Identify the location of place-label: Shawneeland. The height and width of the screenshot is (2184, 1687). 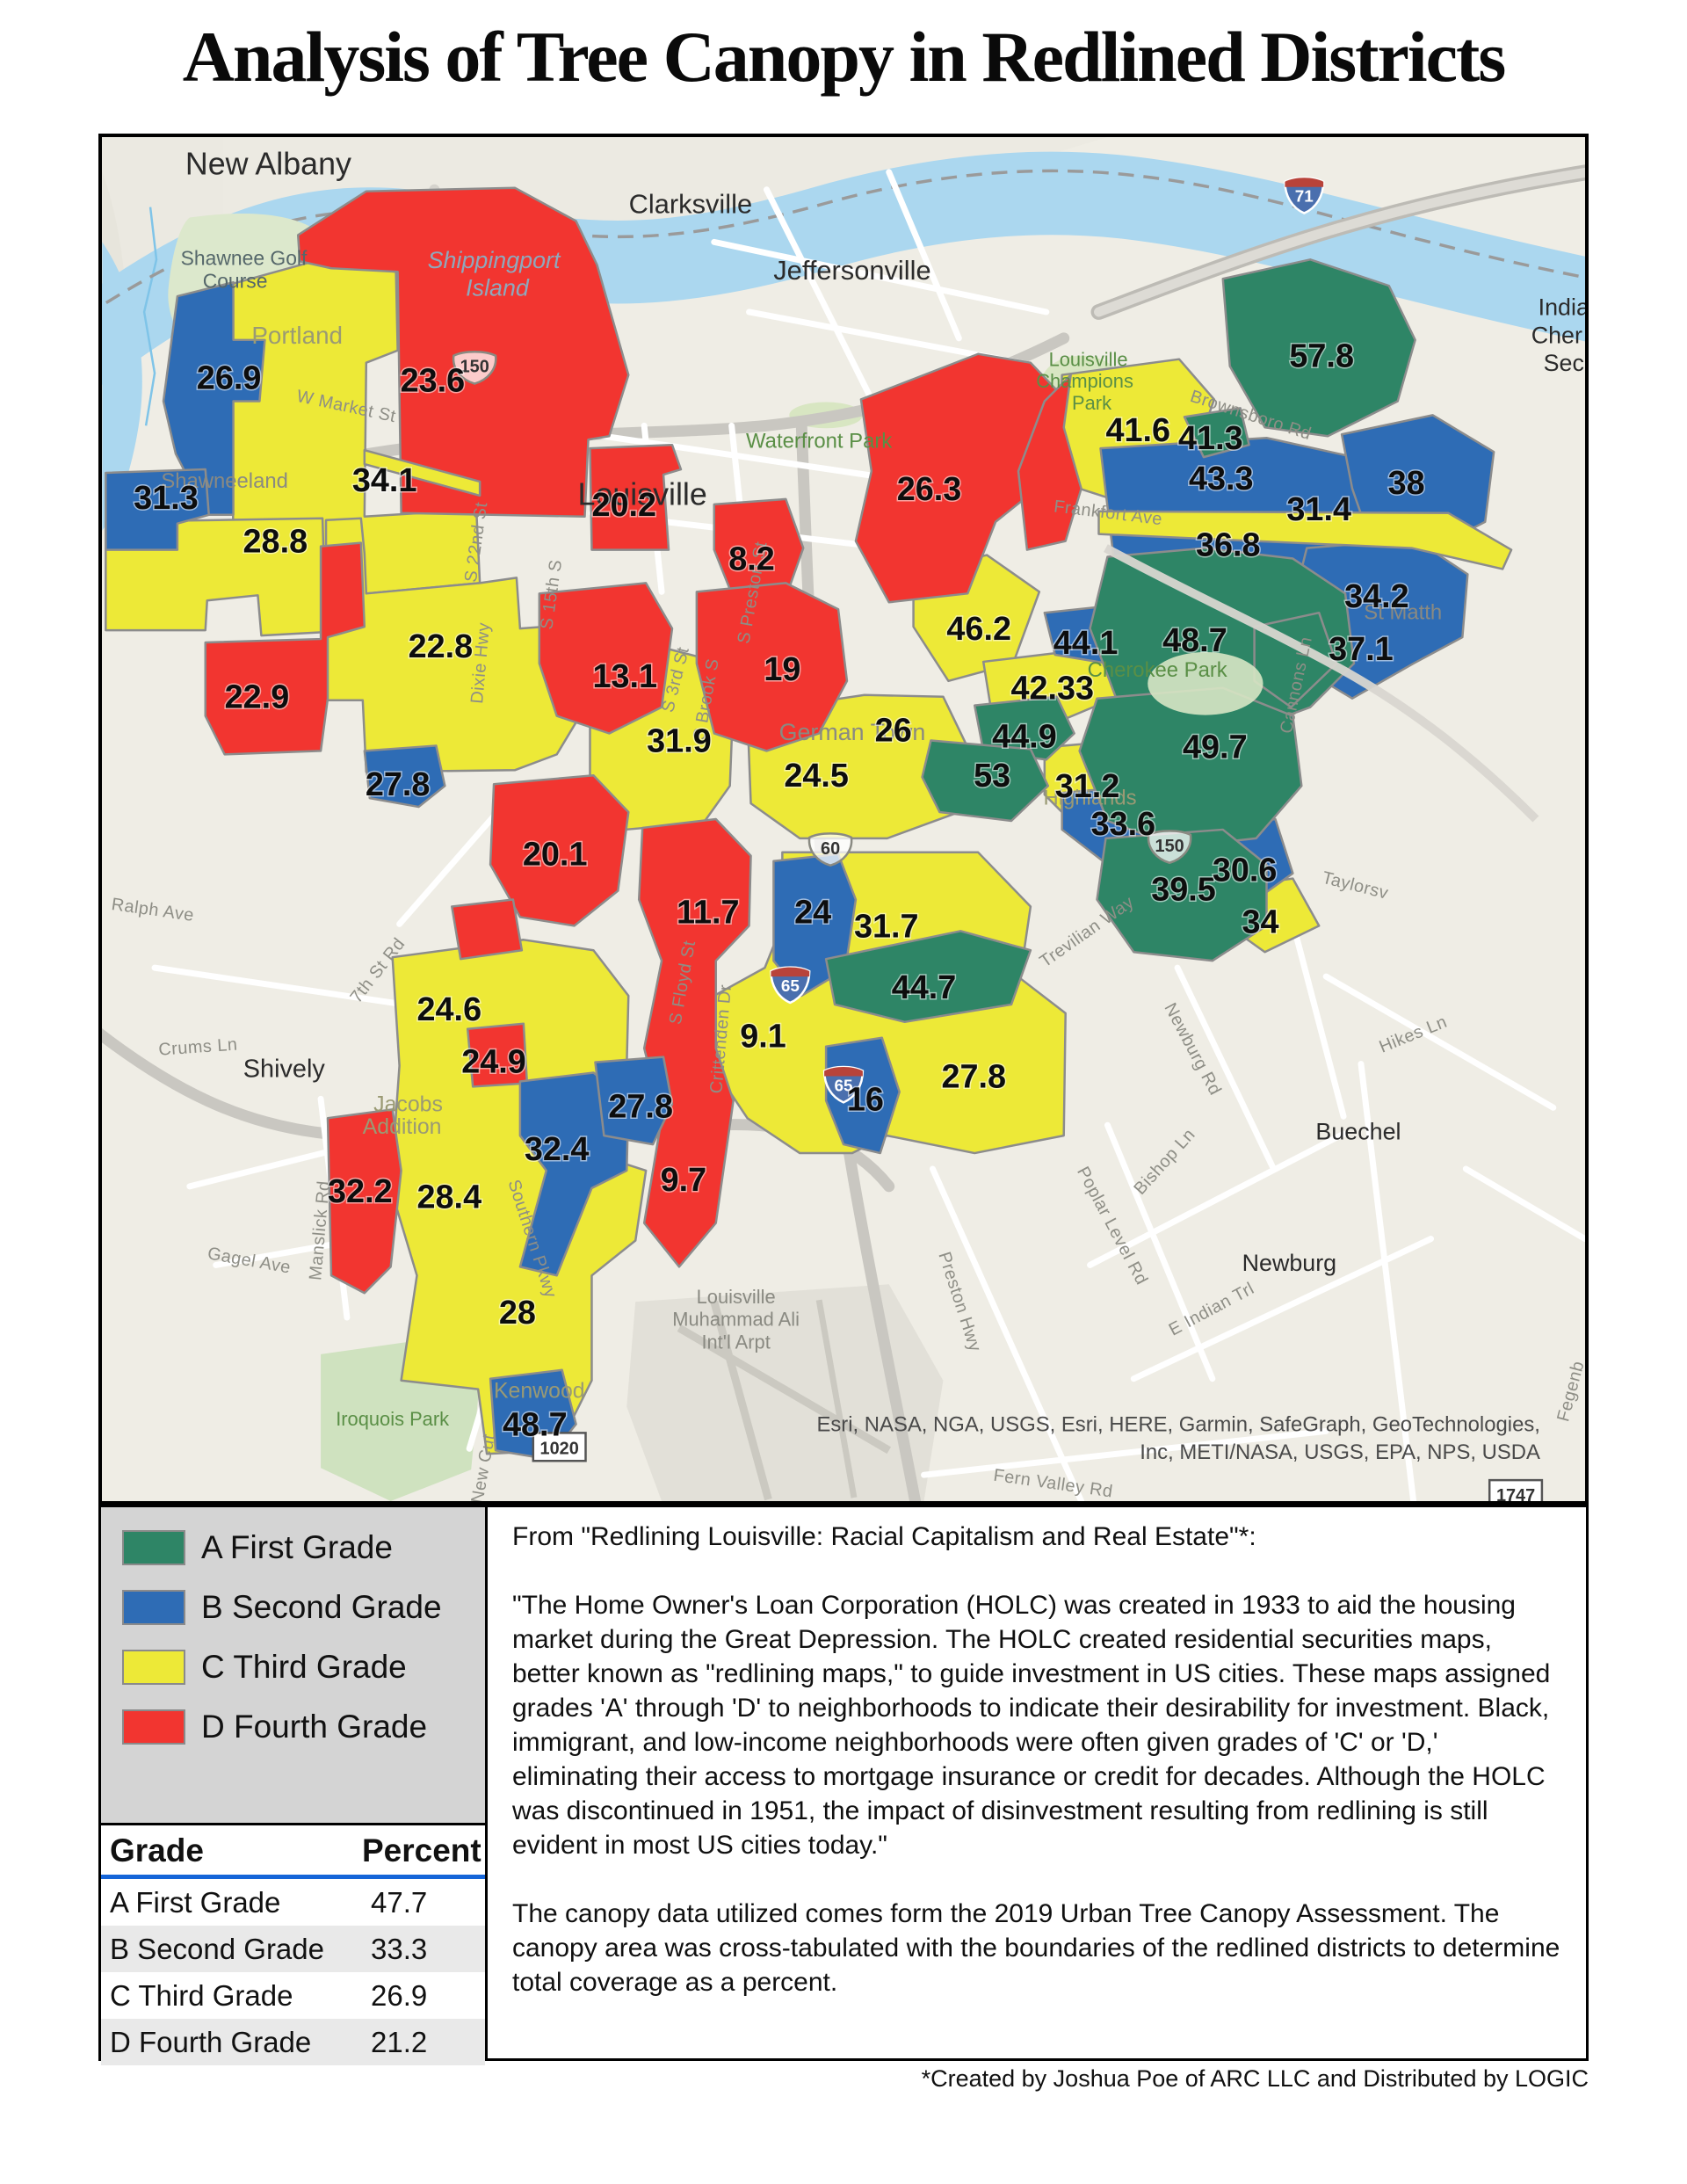
(224, 481).